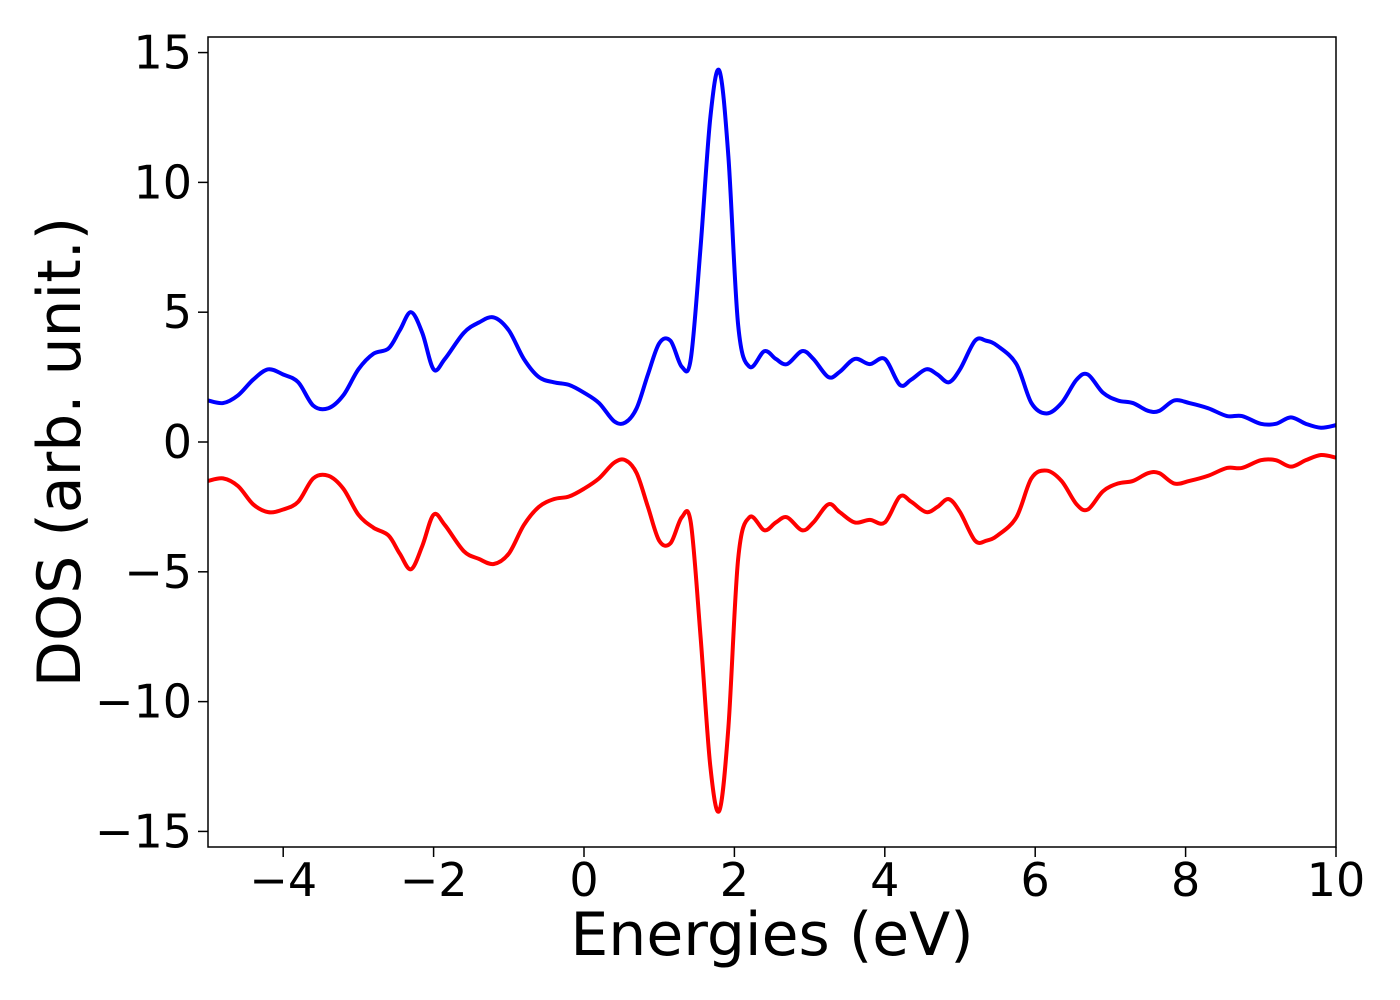 The width and height of the screenshot is (1400, 1000). I want to click on x-axis: −4 −2 0 2 4 6 8 10, so click(807, 877).